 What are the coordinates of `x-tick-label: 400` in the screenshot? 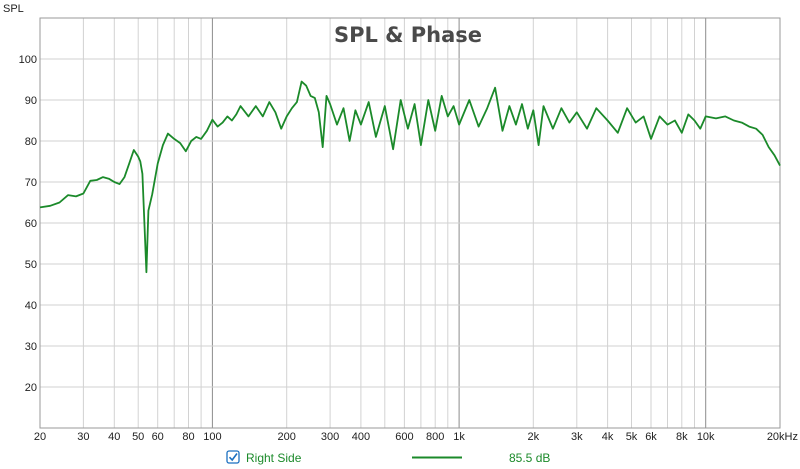 It's located at (361, 437).